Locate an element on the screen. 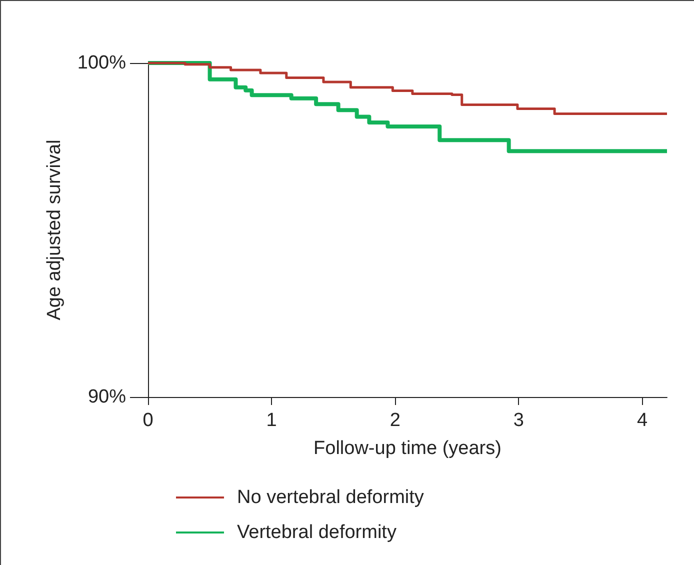 This screenshot has width=694, height=565. x-tick-label: 2 is located at coordinates (395, 420).